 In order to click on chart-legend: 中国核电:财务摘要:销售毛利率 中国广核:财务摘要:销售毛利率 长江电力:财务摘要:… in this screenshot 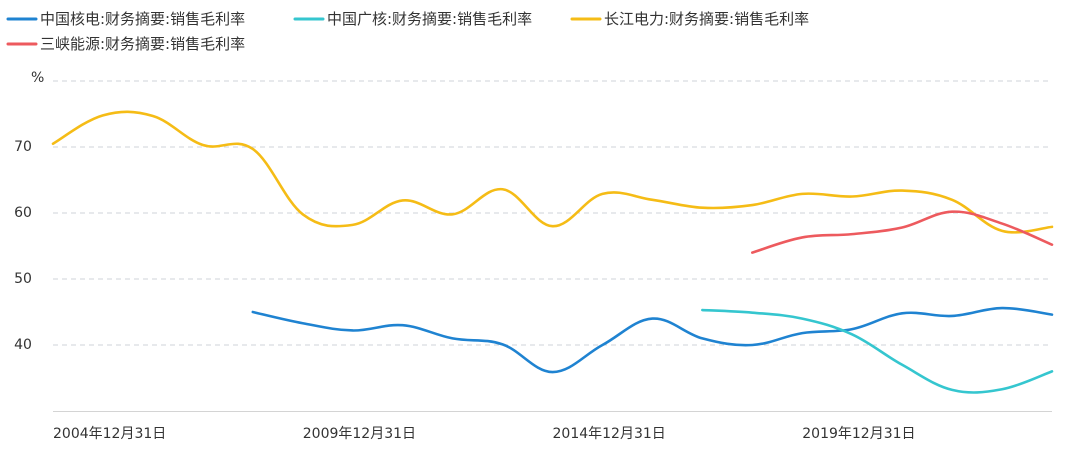, I will do `click(407, 31)`.